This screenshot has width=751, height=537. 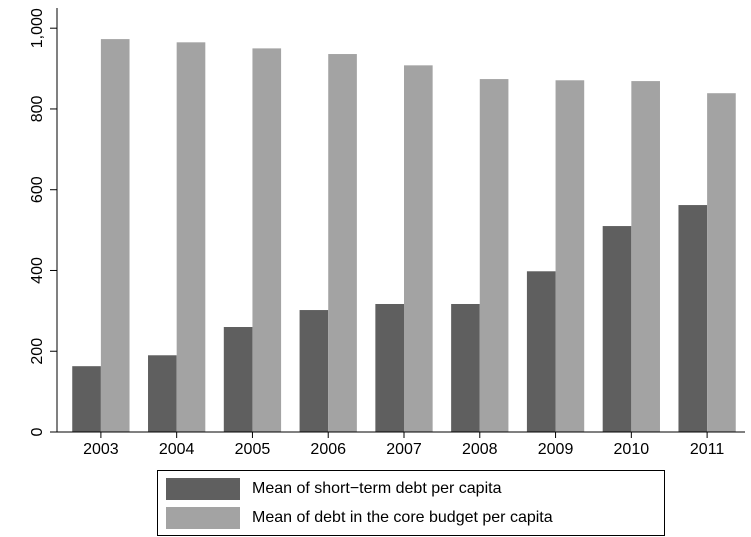 I want to click on legend-label: Mean of short−term debt per capita, so click(x=377, y=488).